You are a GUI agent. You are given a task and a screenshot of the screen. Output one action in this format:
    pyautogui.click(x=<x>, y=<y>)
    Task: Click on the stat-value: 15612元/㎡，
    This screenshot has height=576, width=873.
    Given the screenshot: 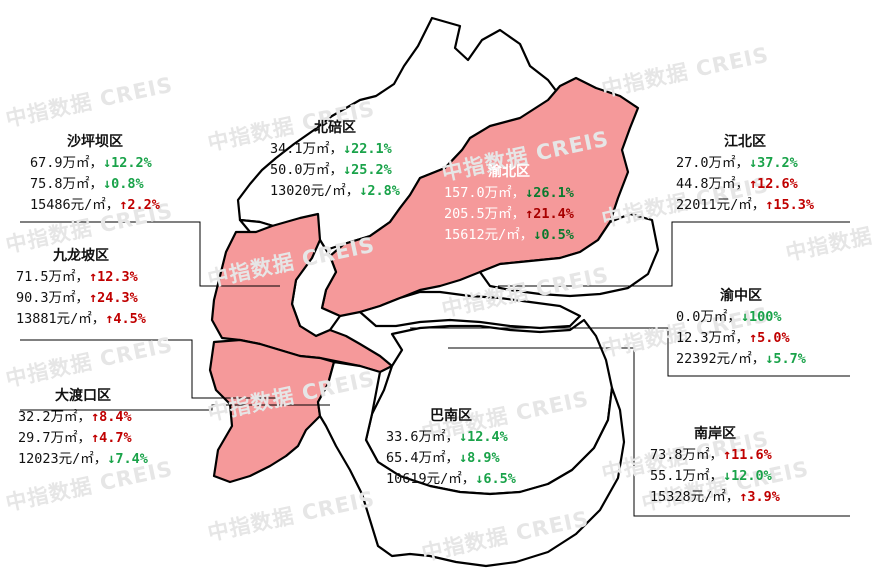 What is the action you would take?
    pyautogui.click(x=489, y=235)
    